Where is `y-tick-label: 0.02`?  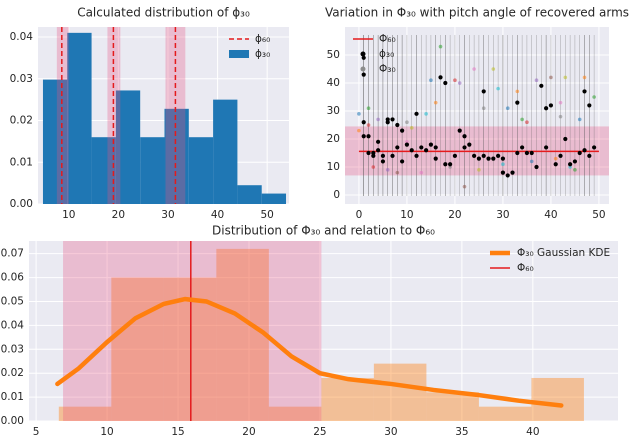 y-tick-label: 0.02 is located at coordinates (12, 373).